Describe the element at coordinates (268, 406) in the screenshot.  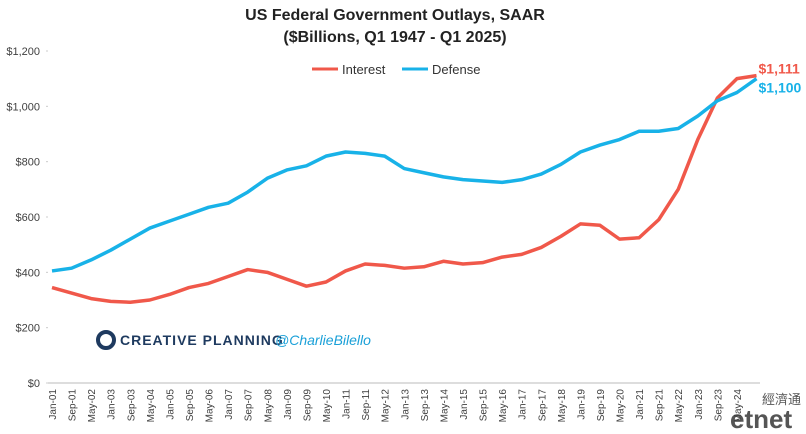
I see `x-tick-label: May-08` at that location.